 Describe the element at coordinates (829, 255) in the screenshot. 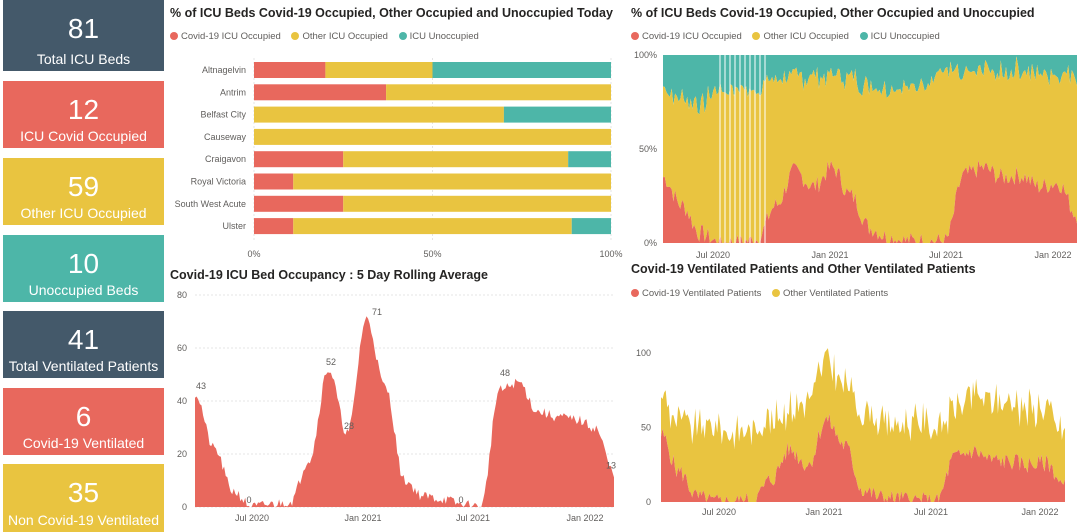

I see `x-tick-label: Jan 2021` at that location.